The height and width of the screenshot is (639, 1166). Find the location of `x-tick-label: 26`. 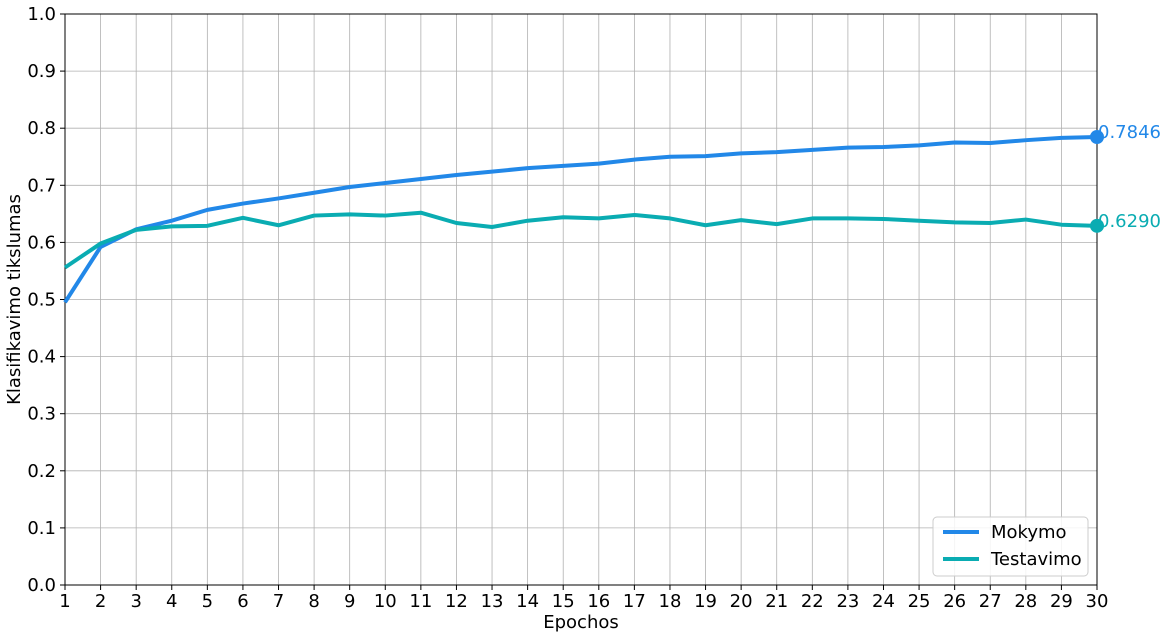

x-tick-label: 26 is located at coordinates (954, 601).